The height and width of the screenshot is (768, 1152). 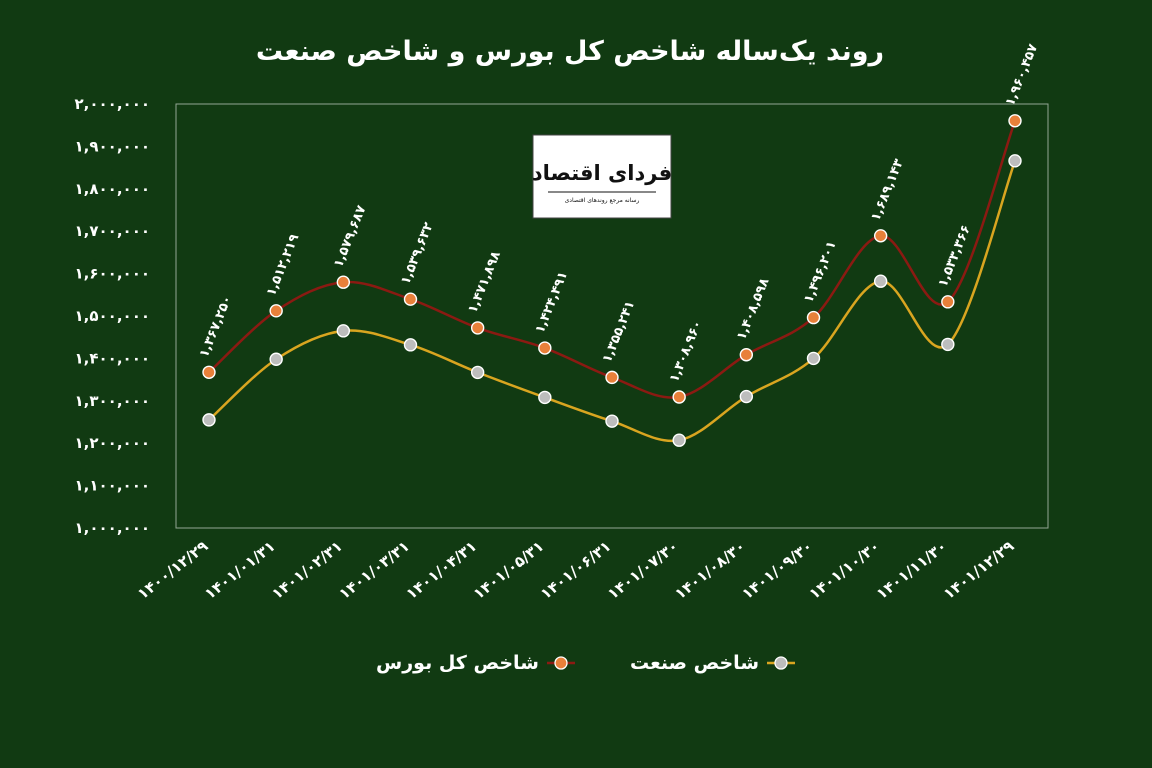 I want to click on y-tick-label: ۱,۷۰۰,۰۰۰, so click(x=112, y=231).